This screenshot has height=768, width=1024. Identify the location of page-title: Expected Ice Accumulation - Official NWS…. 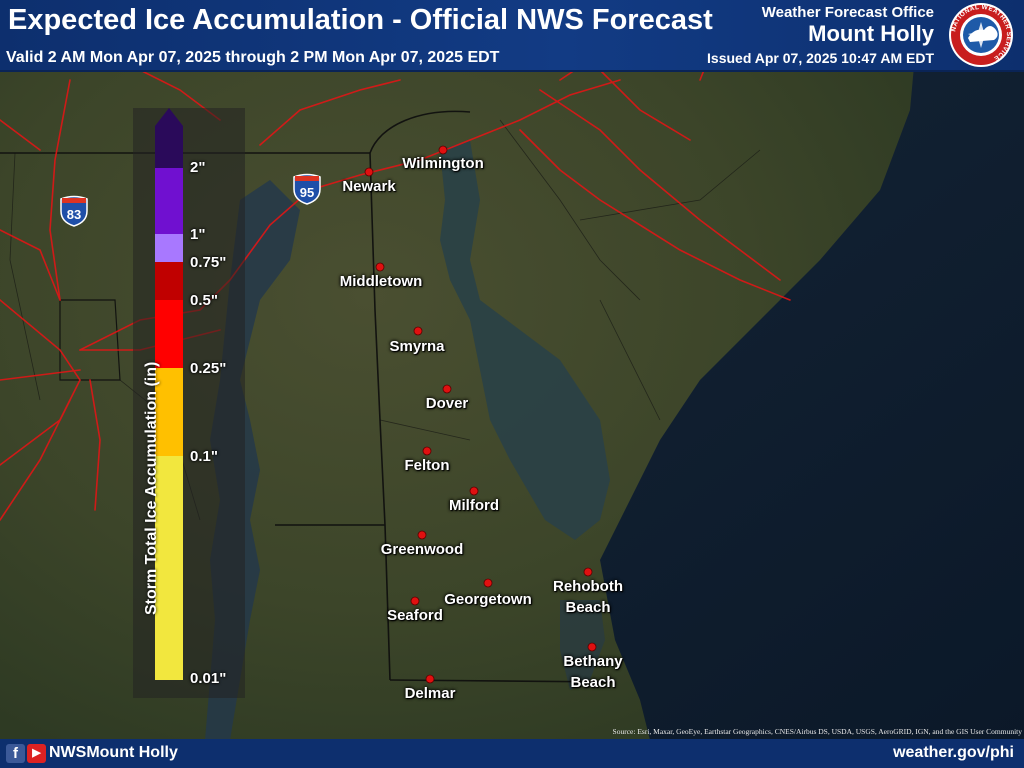
(360, 20).